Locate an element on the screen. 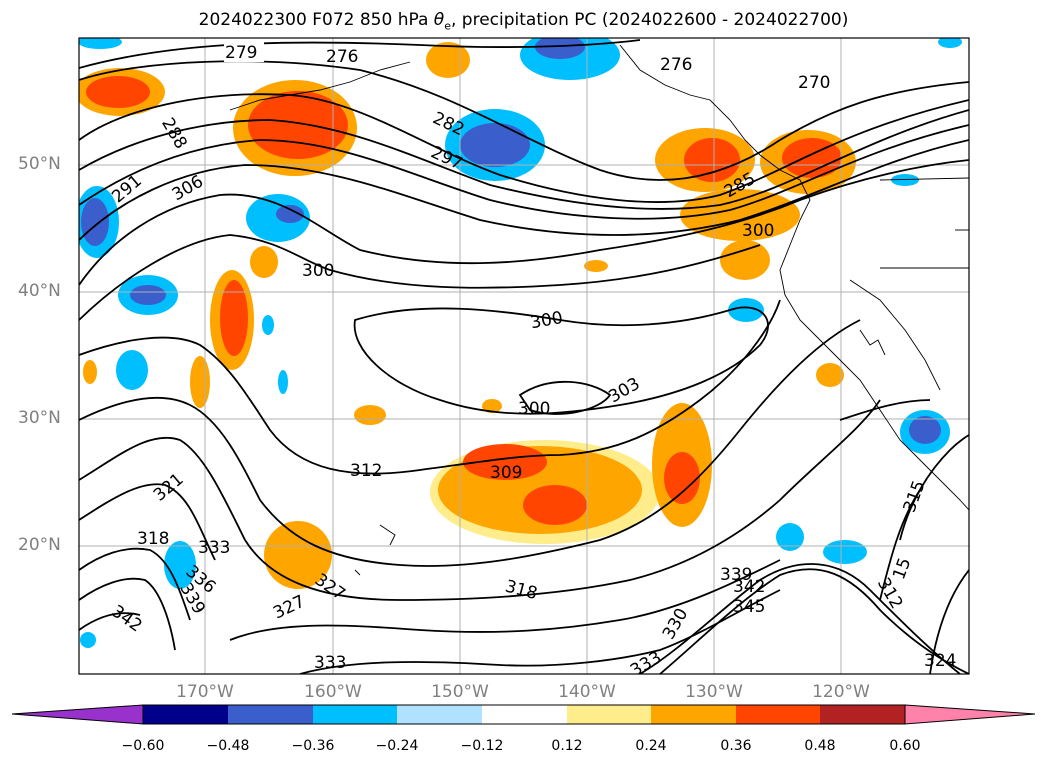  lon-label-140w: 140°W is located at coordinates (587, 692).